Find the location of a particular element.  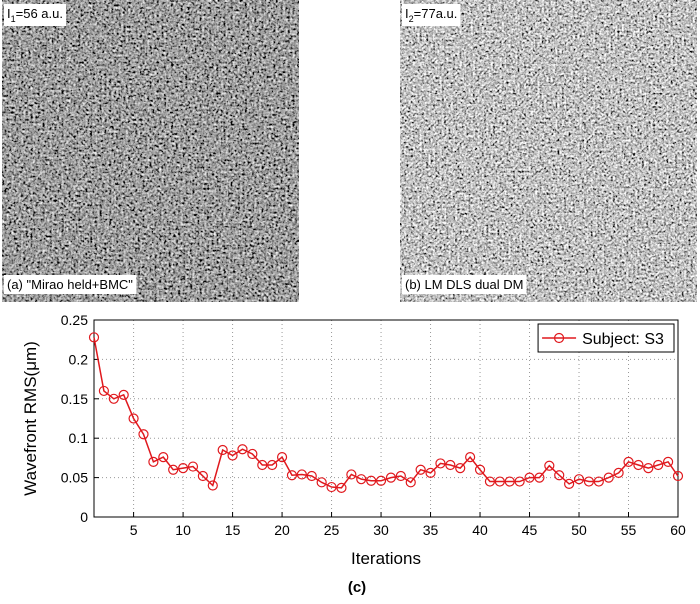

x-tick-label: 25 is located at coordinates (332, 530).